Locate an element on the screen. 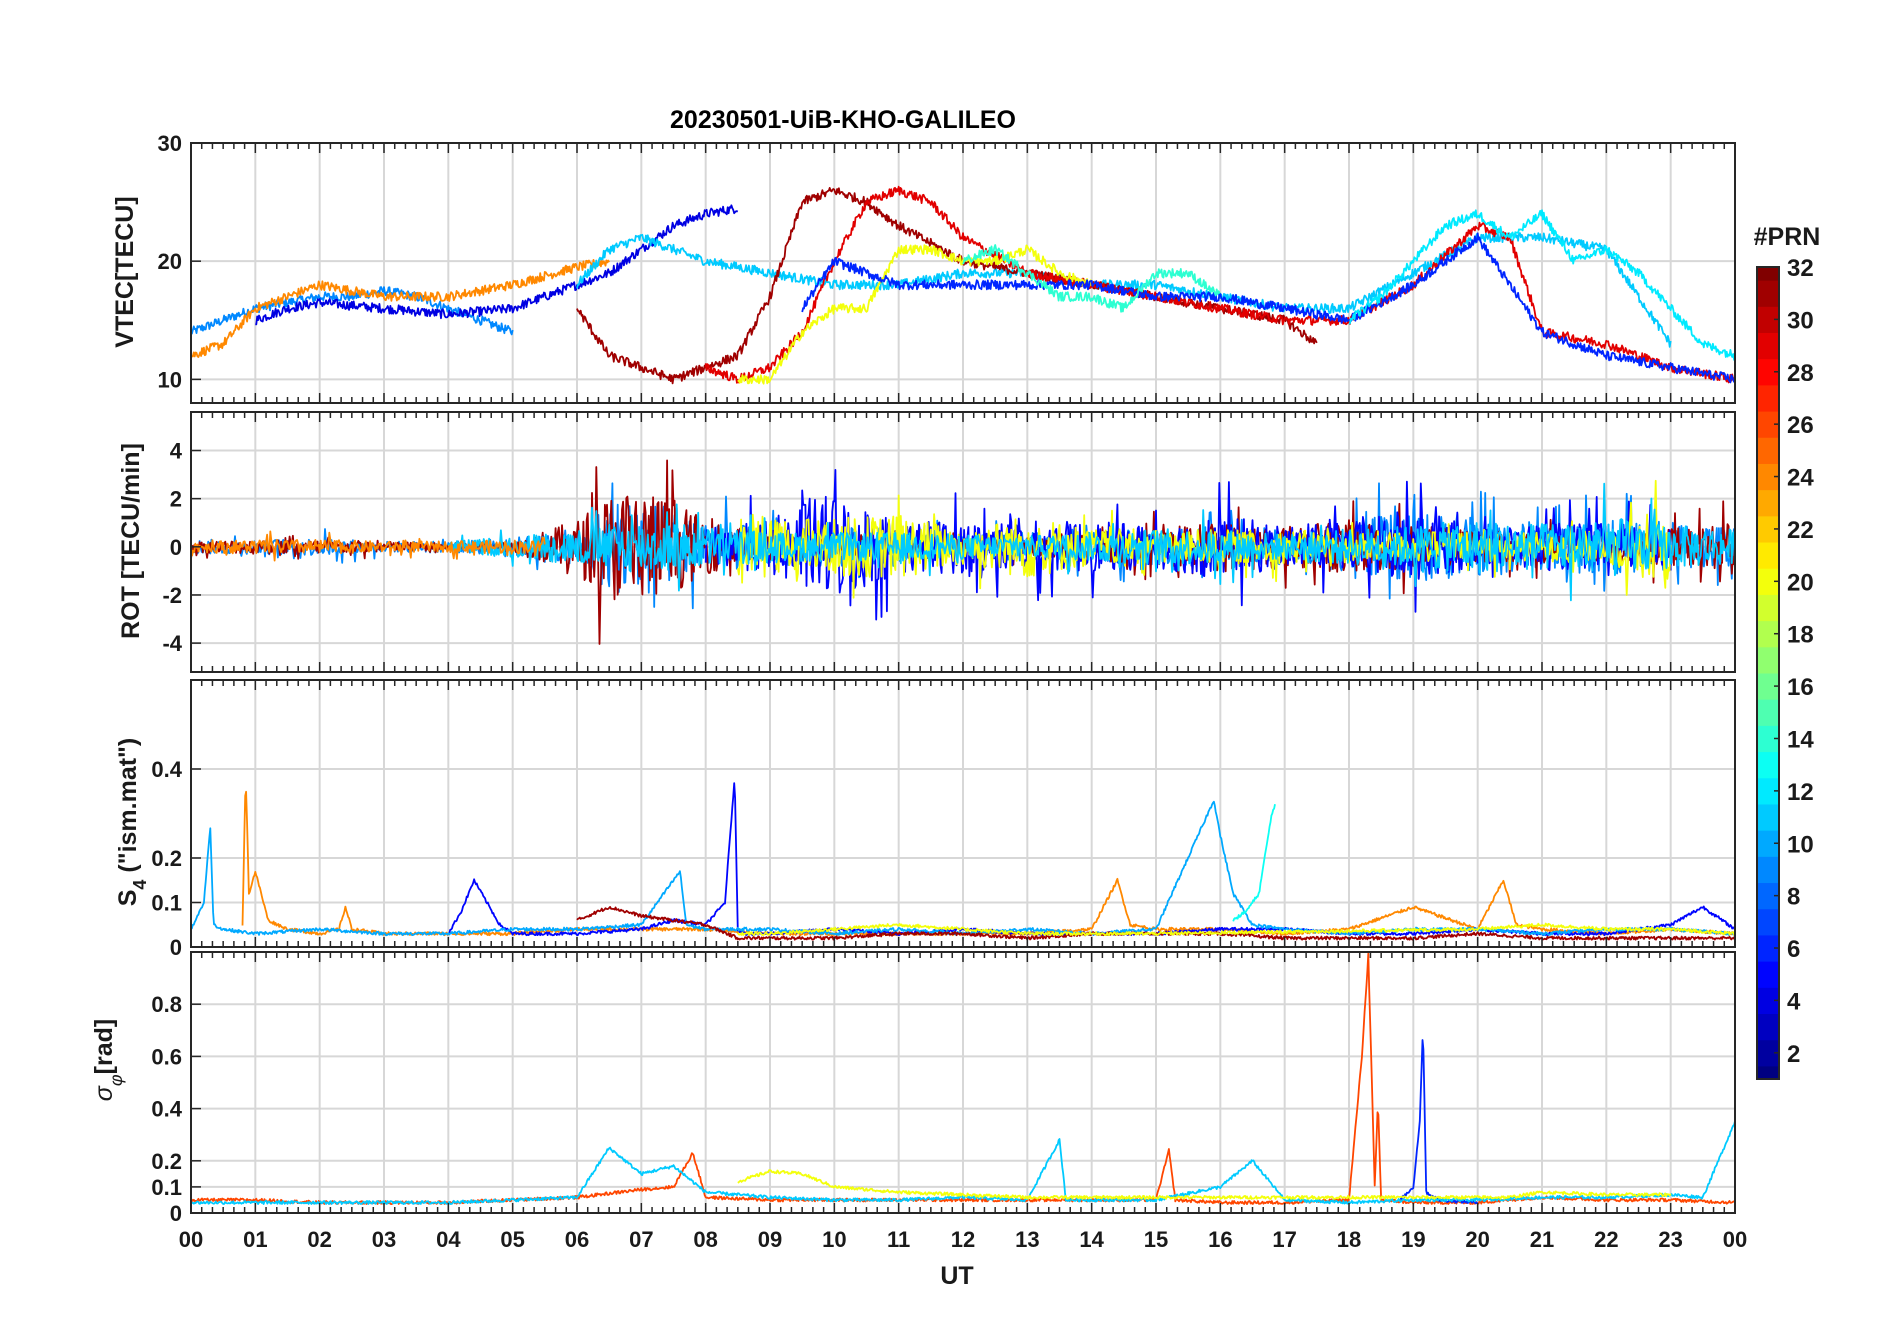  x-tick-label: 03 is located at coordinates (384, 1239).